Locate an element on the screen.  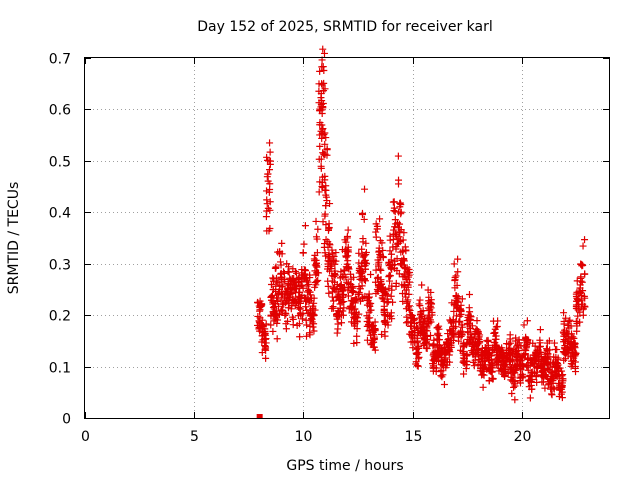
y-tick-label: 0.4 is located at coordinates (60, 214).